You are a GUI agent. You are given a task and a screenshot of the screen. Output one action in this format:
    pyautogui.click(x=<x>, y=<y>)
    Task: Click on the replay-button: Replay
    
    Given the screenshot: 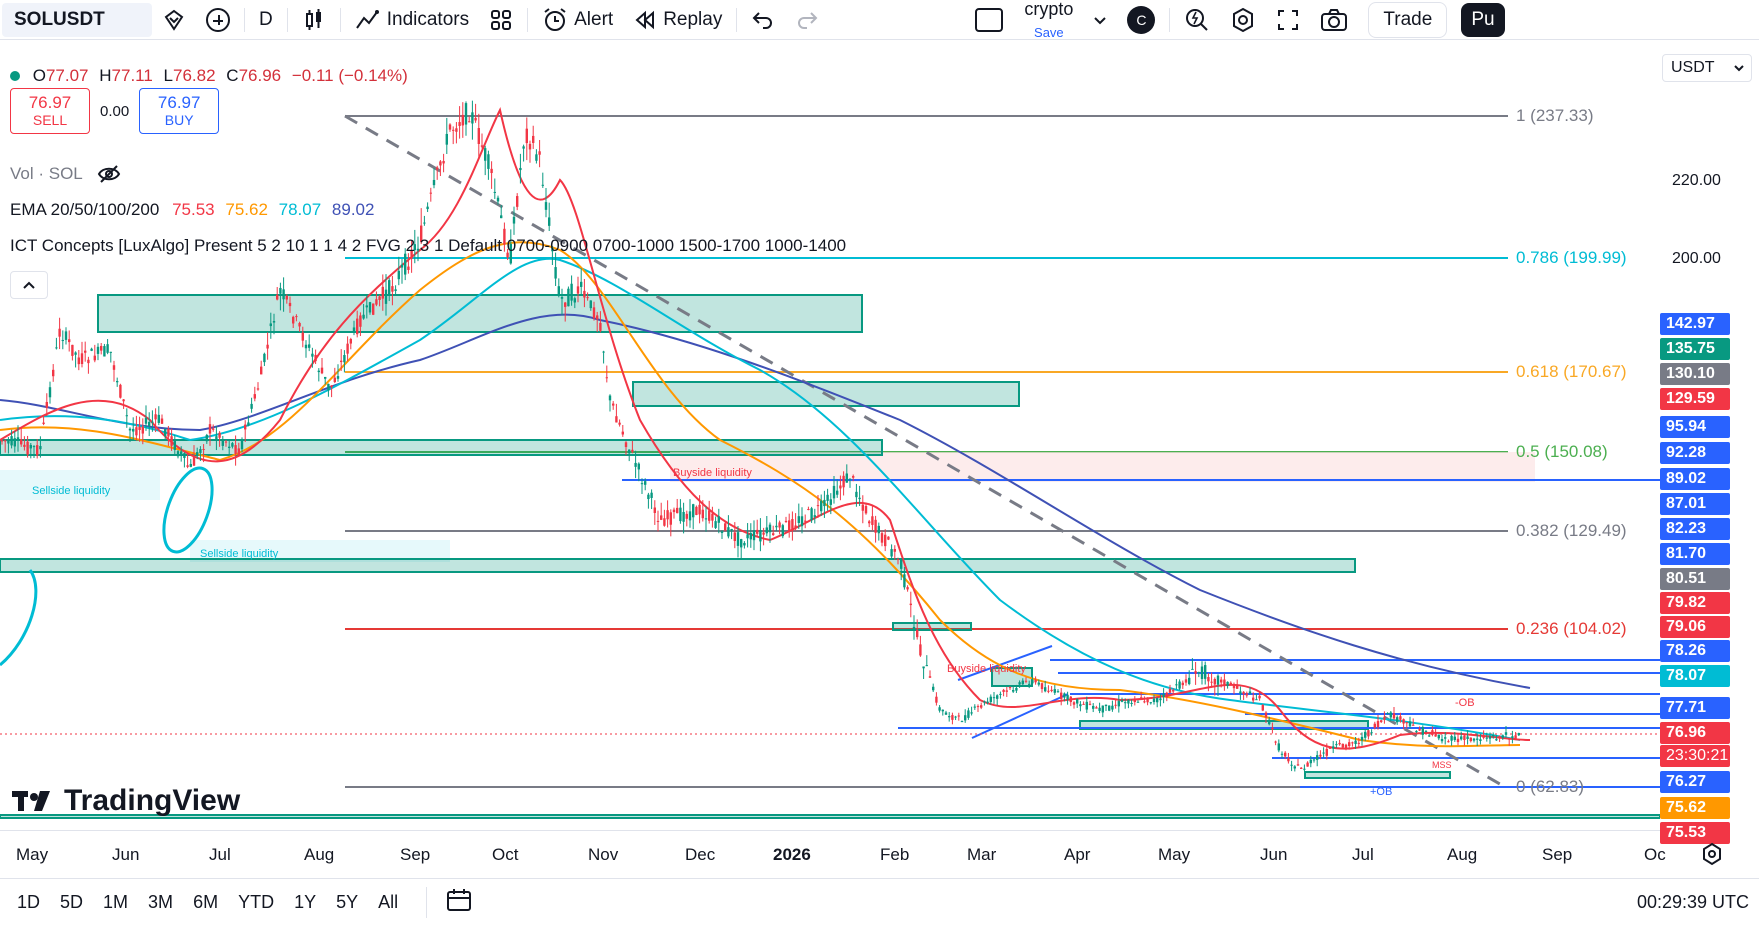 What is the action you would take?
    pyautogui.click(x=677, y=20)
    